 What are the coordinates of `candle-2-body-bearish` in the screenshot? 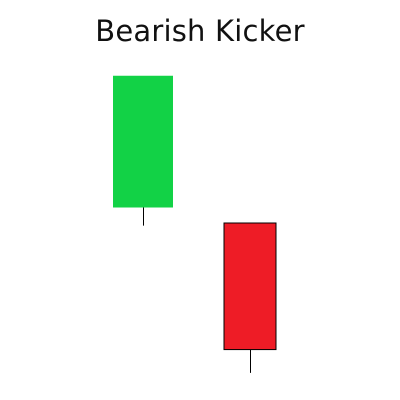 It's located at (250, 286).